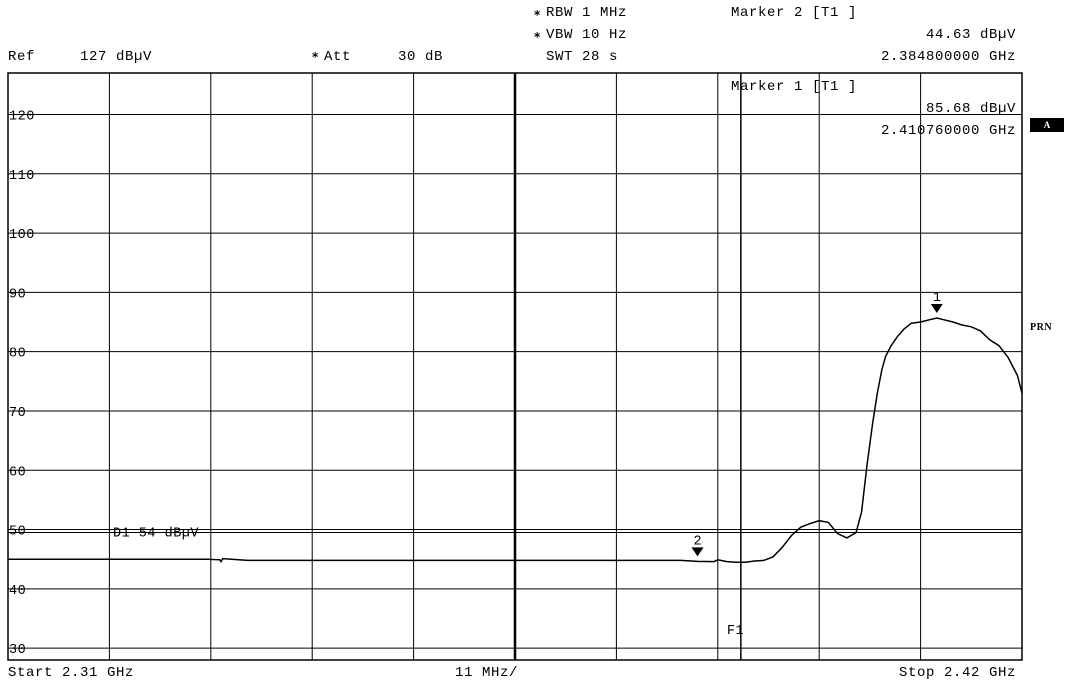 This screenshot has width=1070, height=684. I want to click on y-tick-label: 120, so click(22, 117).